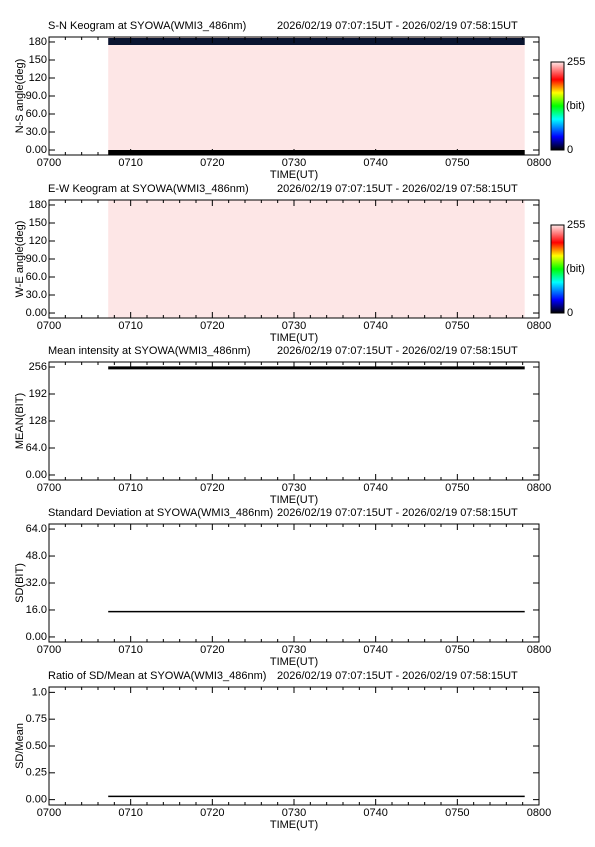 This screenshot has height=847, width=595. Describe the element at coordinates (20, 746) in the screenshot. I see `y-axis-label: SD/Mean` at that location.